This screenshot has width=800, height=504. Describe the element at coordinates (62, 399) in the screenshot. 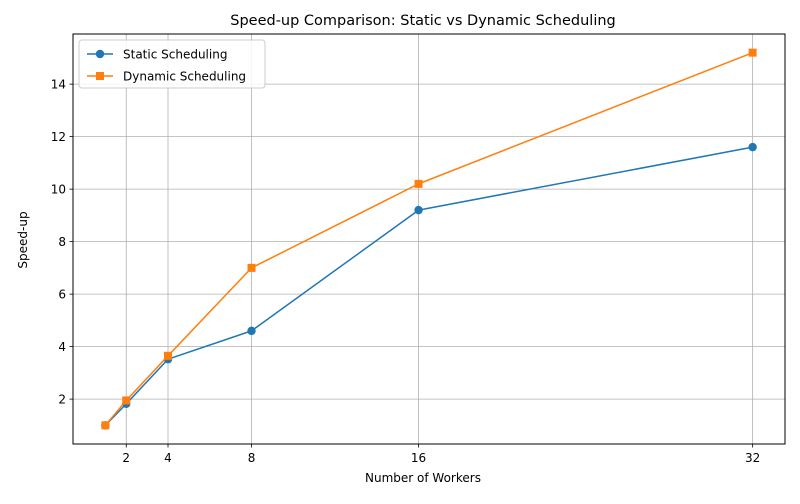

I see `y-tick-label: 2` at that location.